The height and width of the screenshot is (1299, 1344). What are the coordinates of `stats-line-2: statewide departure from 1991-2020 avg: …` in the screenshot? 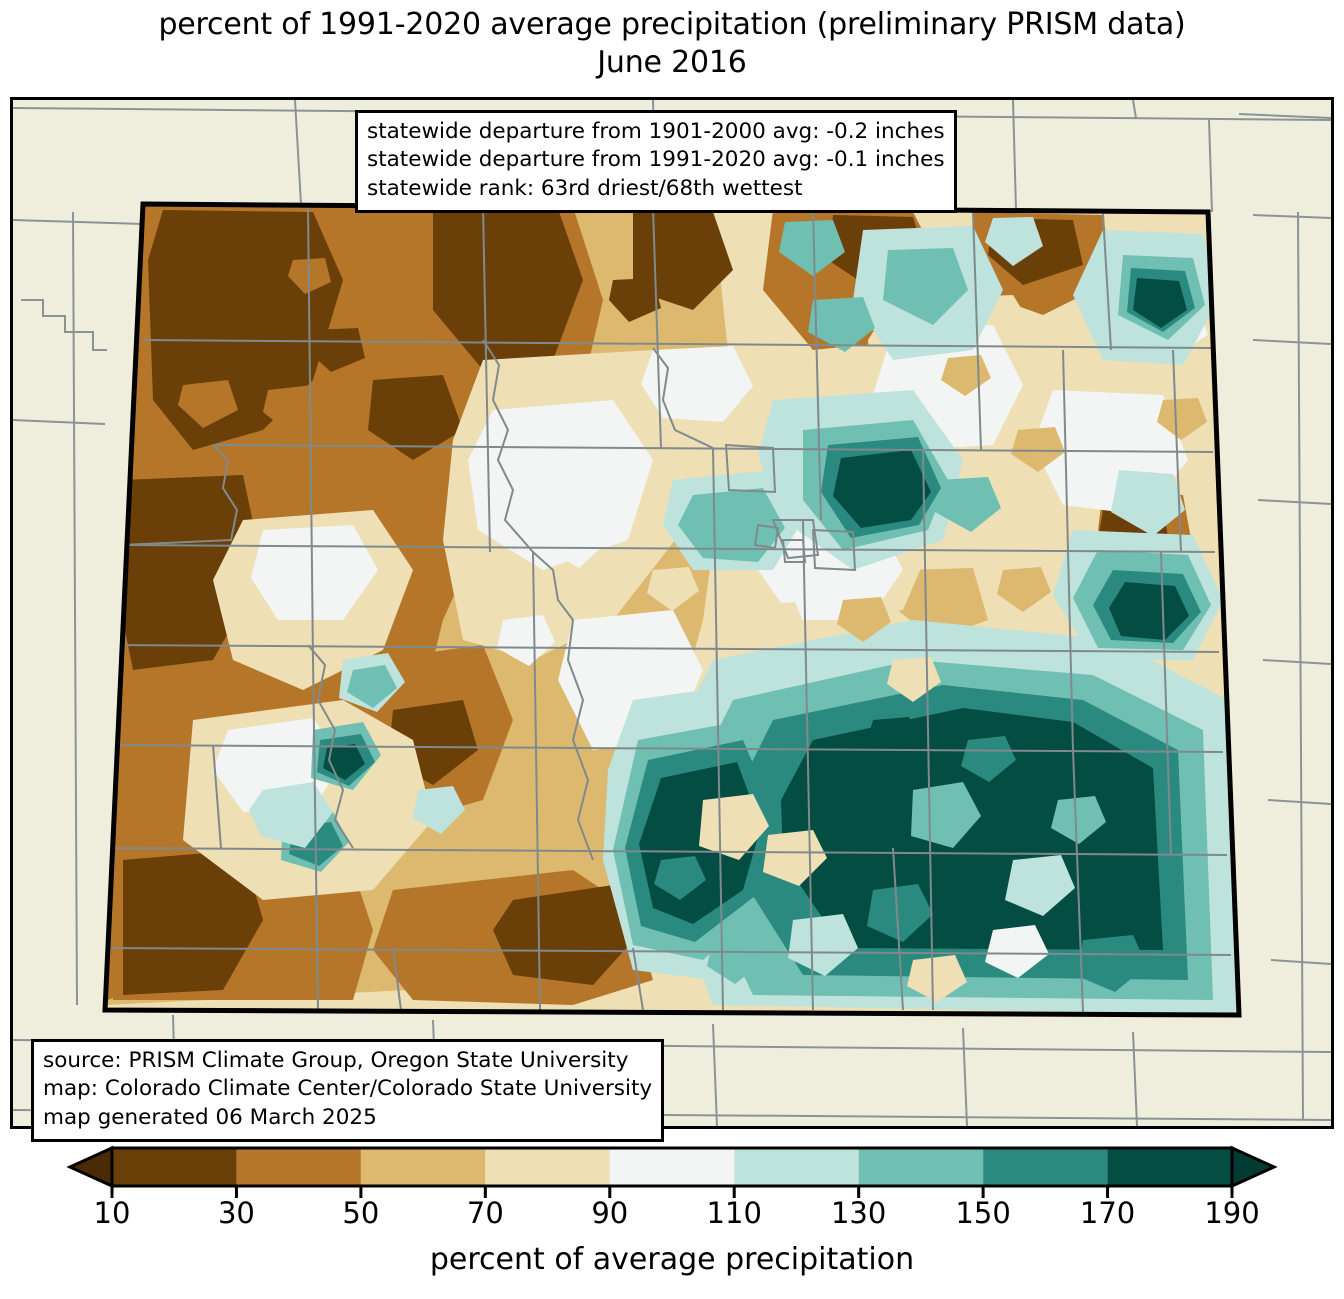 It's located at (656, 160).